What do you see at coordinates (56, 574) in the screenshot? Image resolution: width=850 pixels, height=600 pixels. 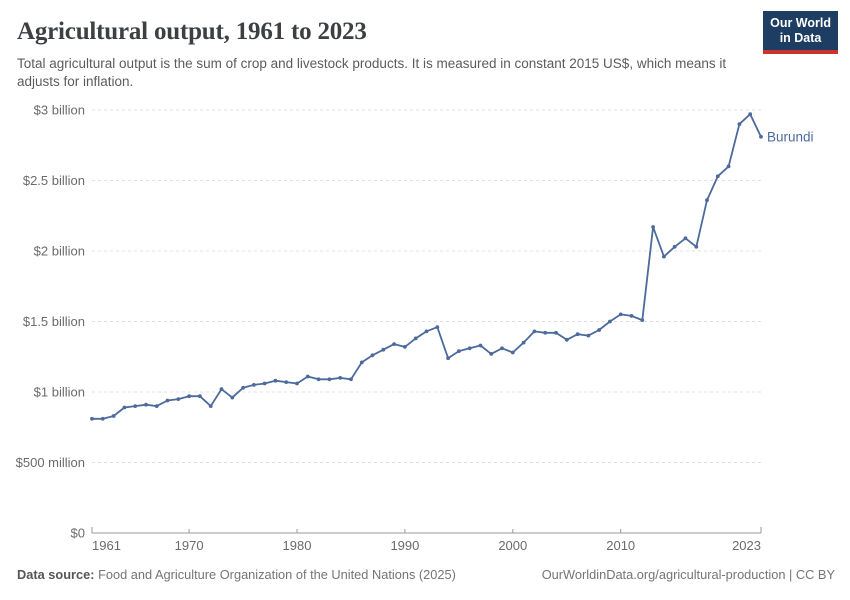 I see `data-source-label: Data source:` at bounding box center [56, 574].